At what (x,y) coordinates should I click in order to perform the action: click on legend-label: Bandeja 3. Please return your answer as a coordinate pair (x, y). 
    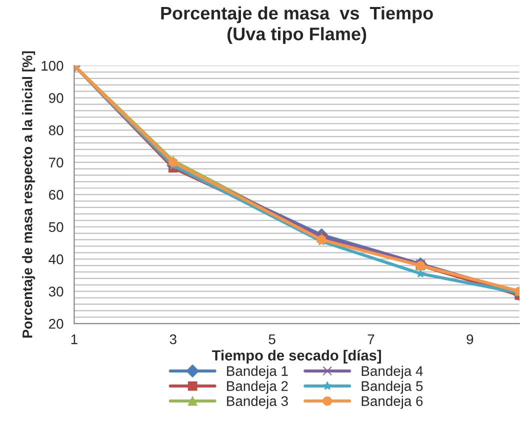
    Looking at the image, I should click on (257, 402).